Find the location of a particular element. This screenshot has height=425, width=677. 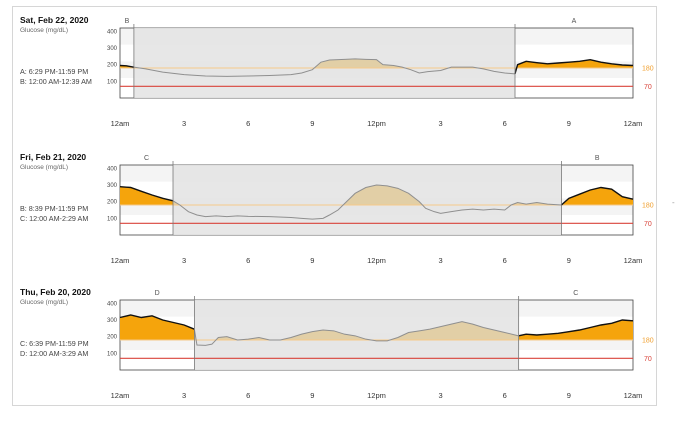

panel-date: Thu, Feb 20, 2020 is located at coordinates (55, 292).